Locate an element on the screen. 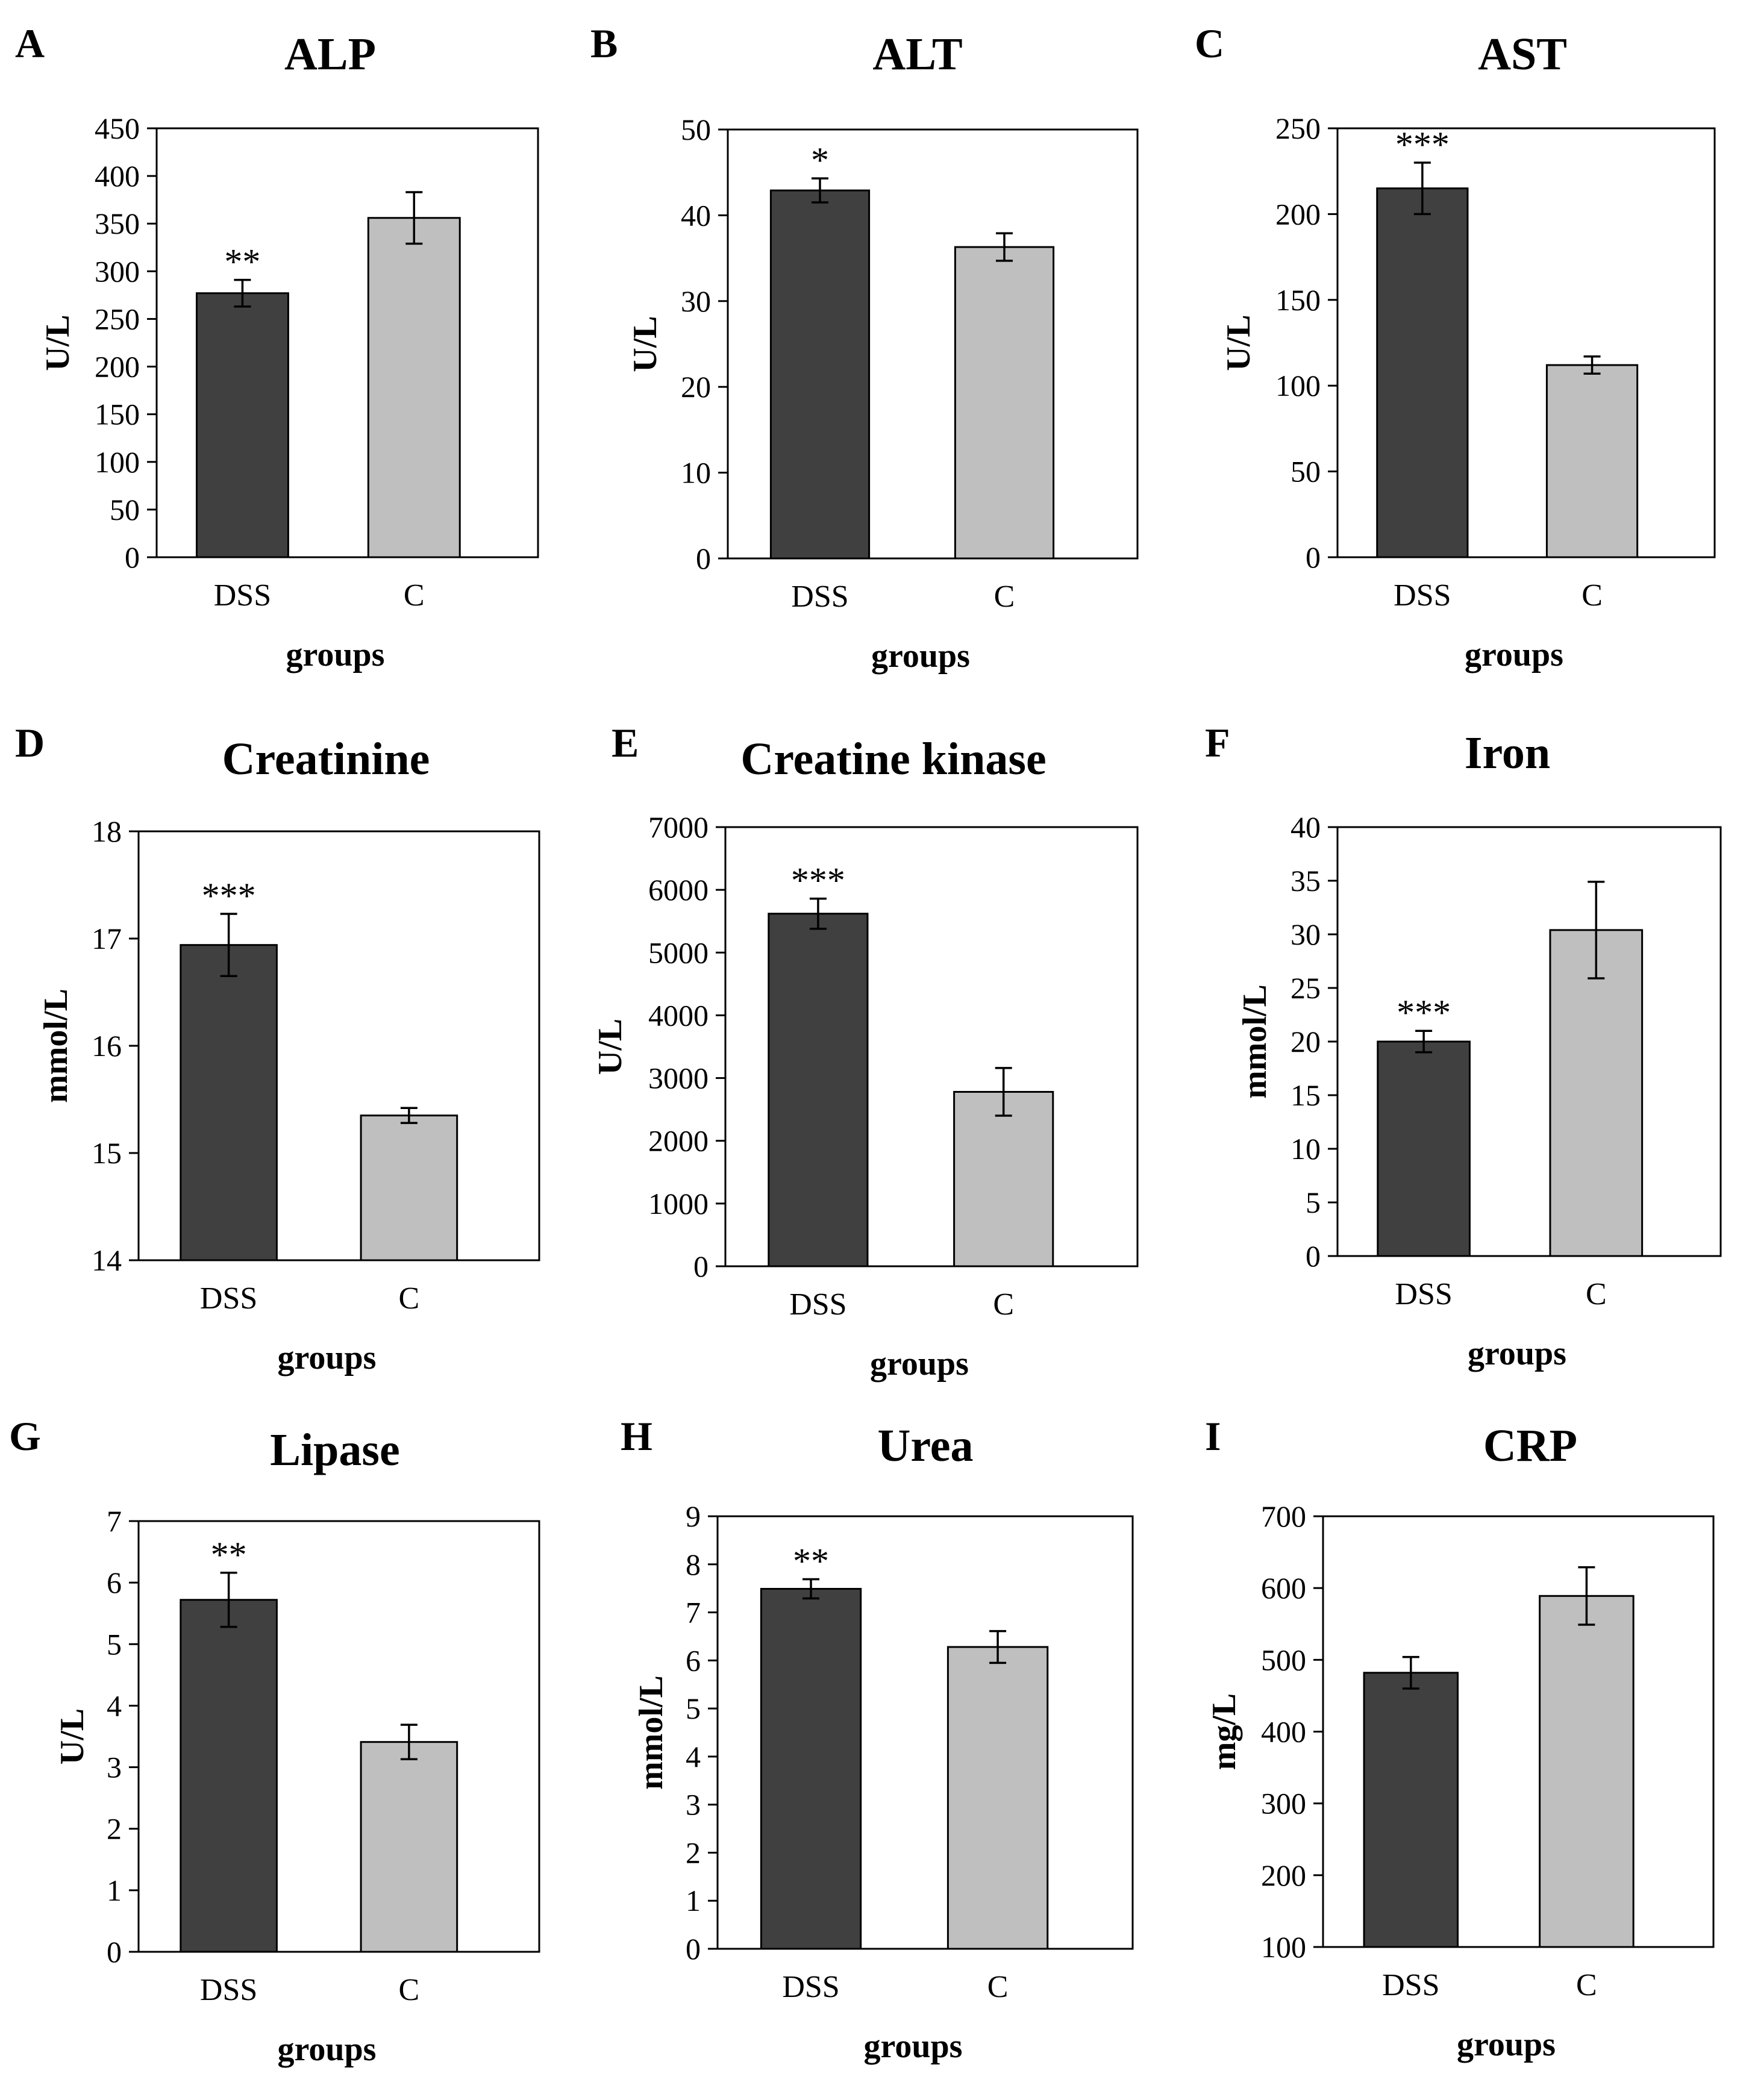 The width and height of the screenshot is (1752, 2100). chart-title: Iron is located at coordinates (1507, 753).